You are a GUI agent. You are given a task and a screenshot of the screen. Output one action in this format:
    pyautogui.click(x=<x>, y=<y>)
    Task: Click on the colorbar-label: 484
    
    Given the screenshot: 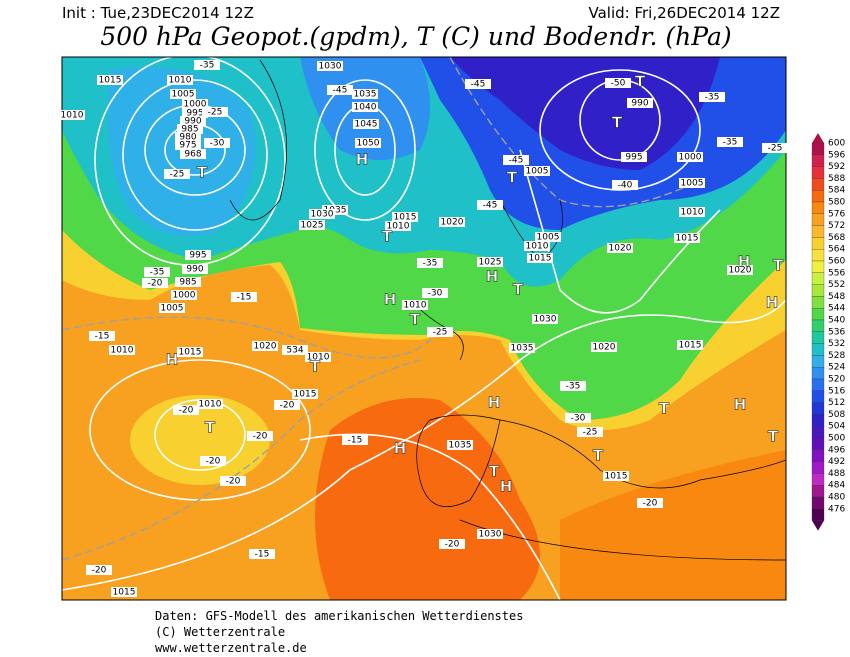 What is the action you would take?
    pyautogui.click(x=836, y=486)
    